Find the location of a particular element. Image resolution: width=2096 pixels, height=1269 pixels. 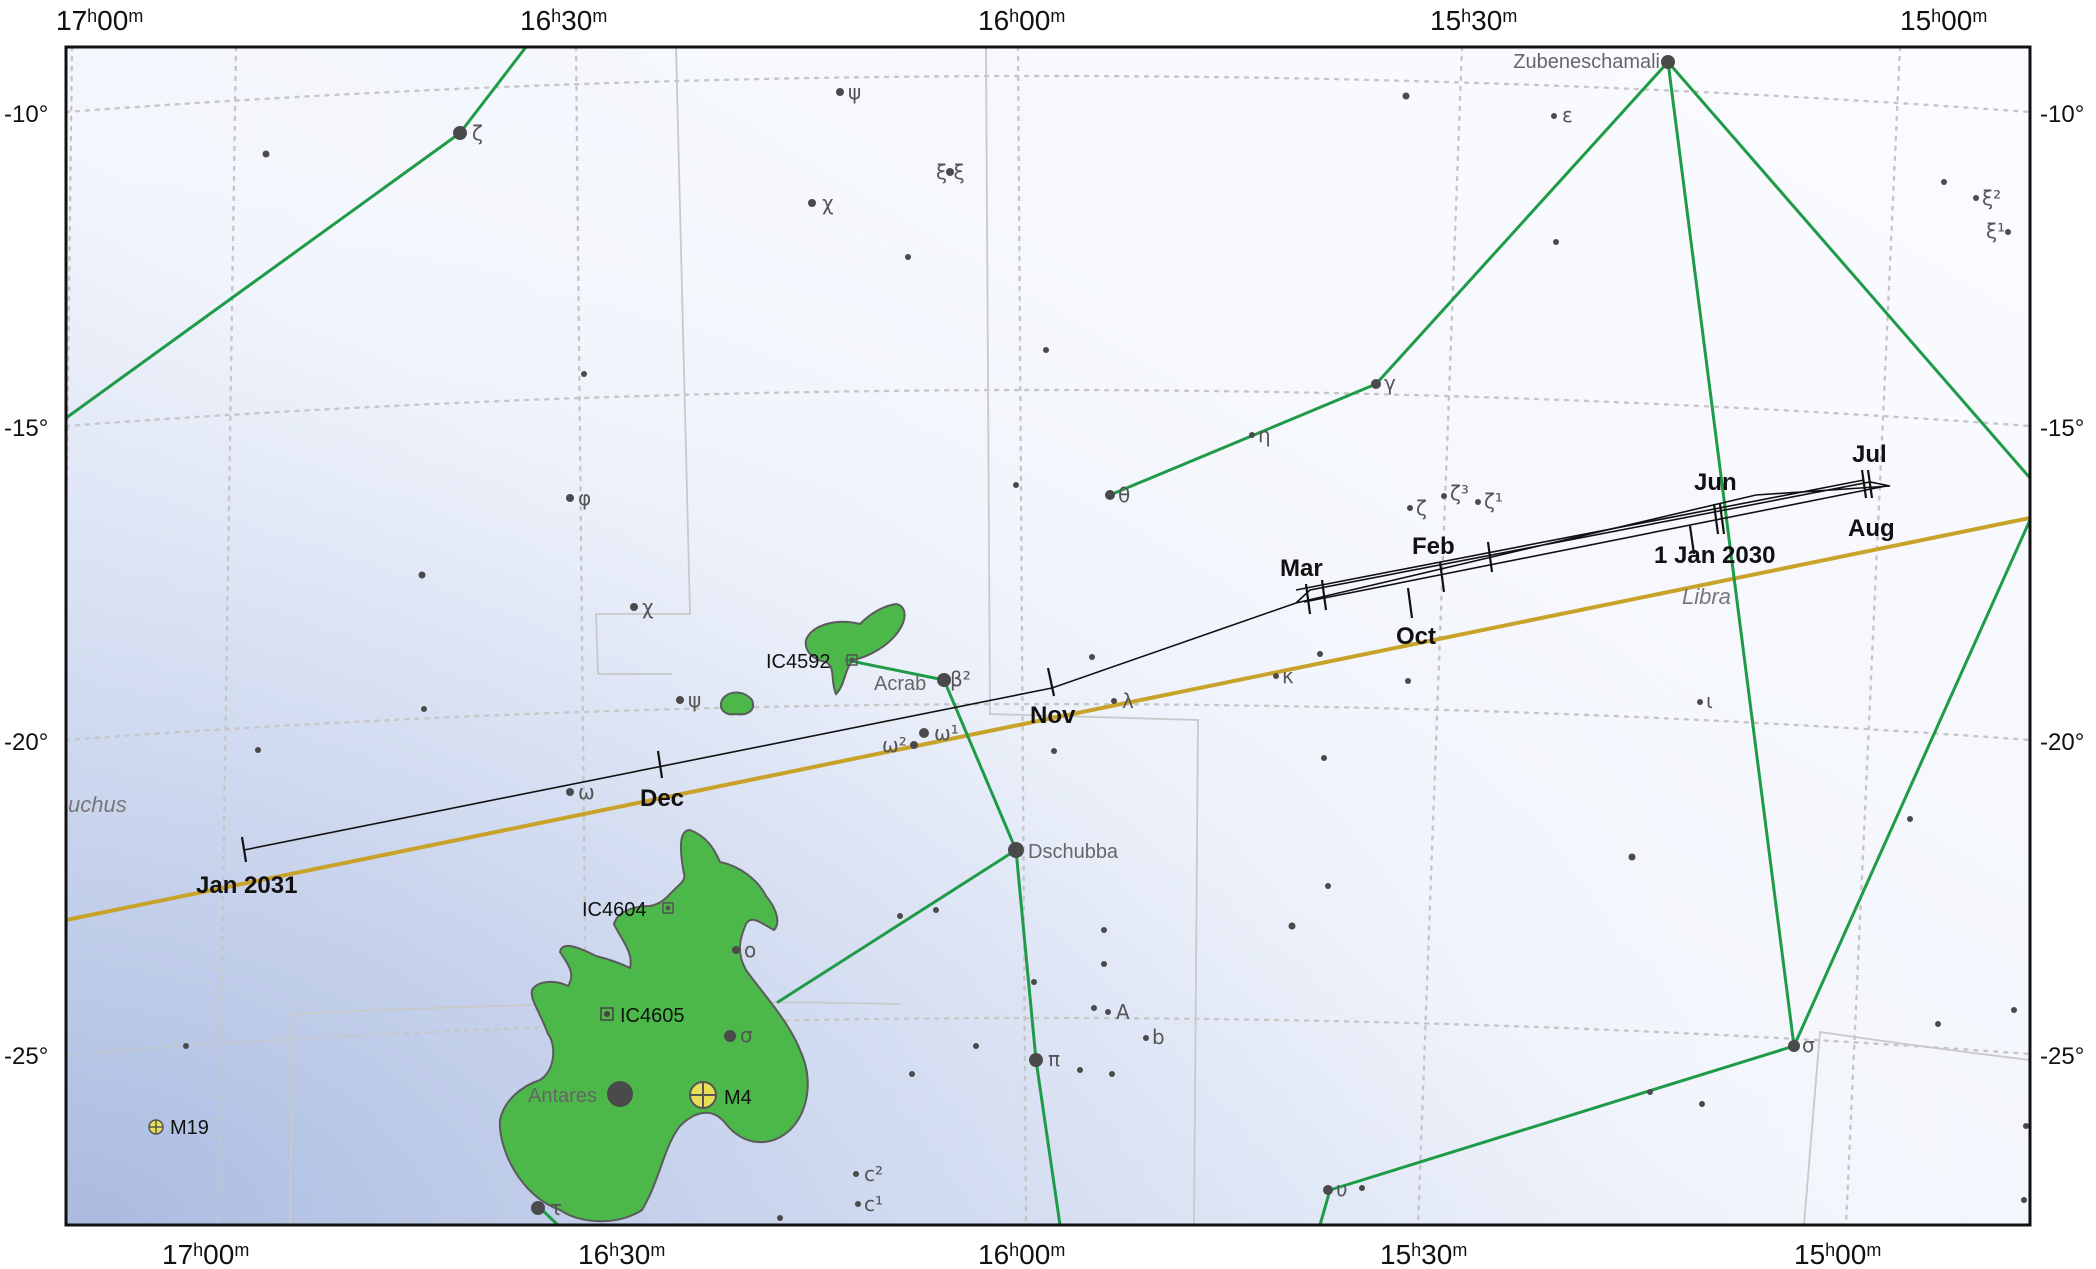

dec-labels-right: -10° -15° -20° -25° is located at coordinates (2062, 585).